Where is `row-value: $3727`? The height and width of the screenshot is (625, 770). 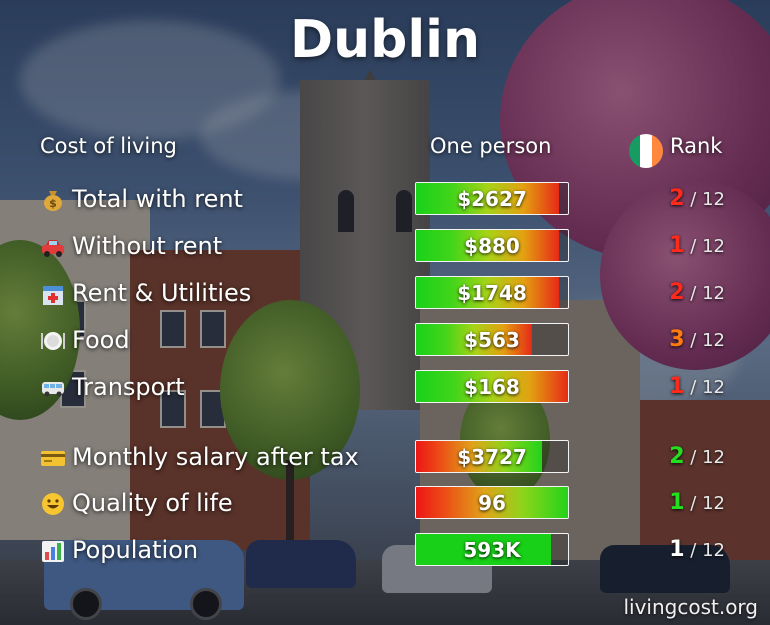
row-value: $3727 is located at coordinates (492, 456).